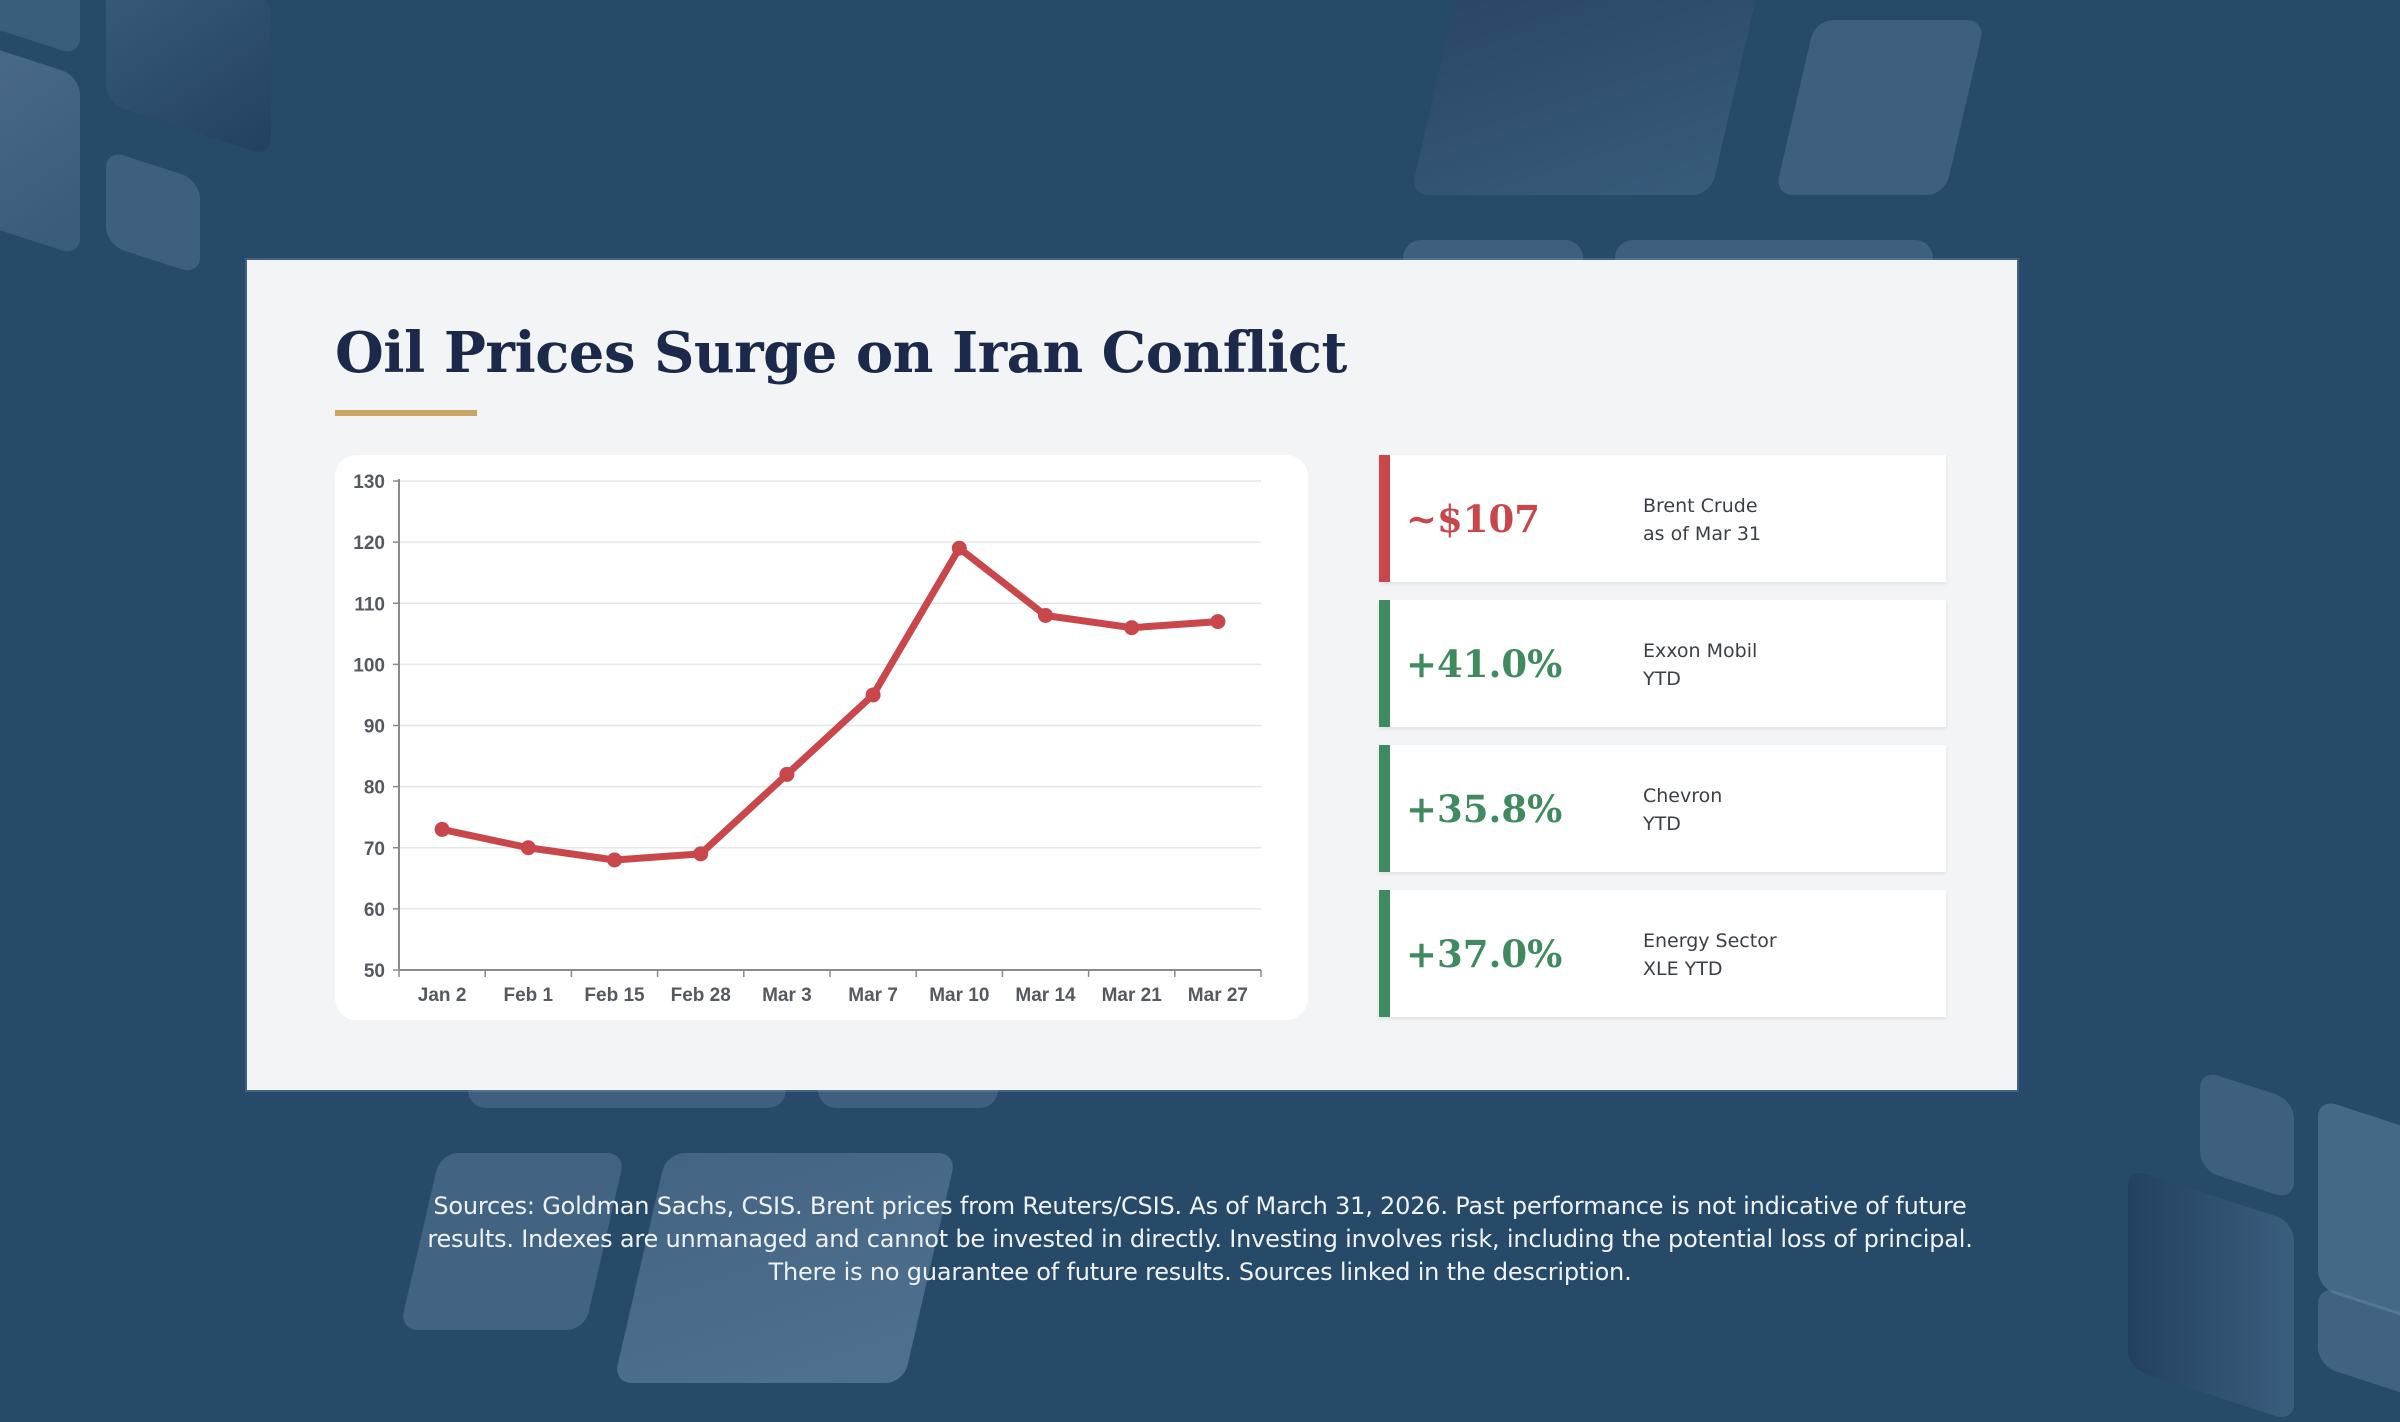 This screenshot has height=1422, width=2400. Describe the element at coordinates (1484, 808) in the screenshot. I see `stat-value: +35.8%` at that location.